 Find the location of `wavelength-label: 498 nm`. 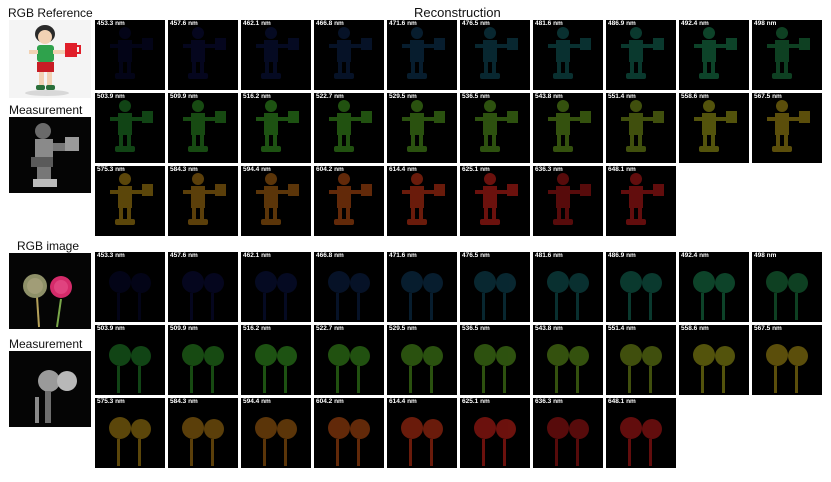

wavelength-label: 498 nm is located at coordinates (765, 23).